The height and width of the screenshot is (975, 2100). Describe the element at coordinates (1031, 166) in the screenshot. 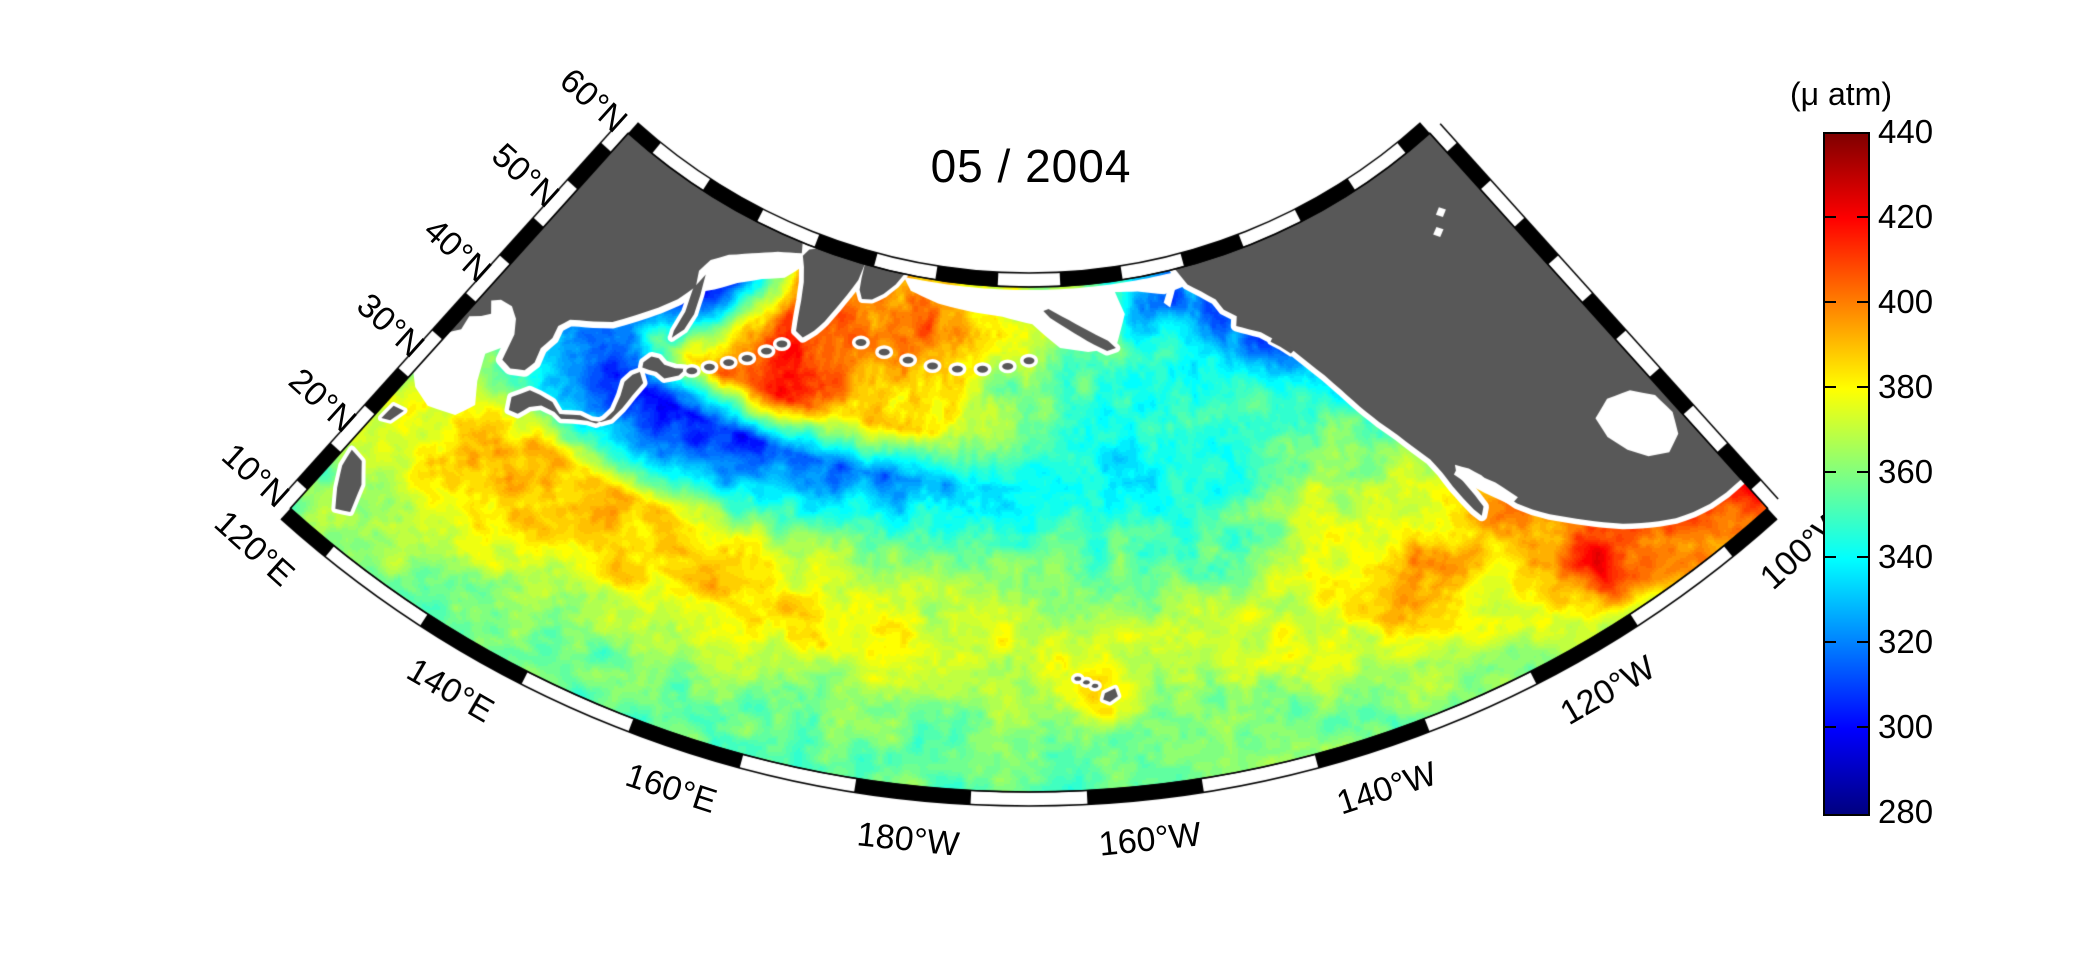

I see `date-title: 05 / 2004` at that location.